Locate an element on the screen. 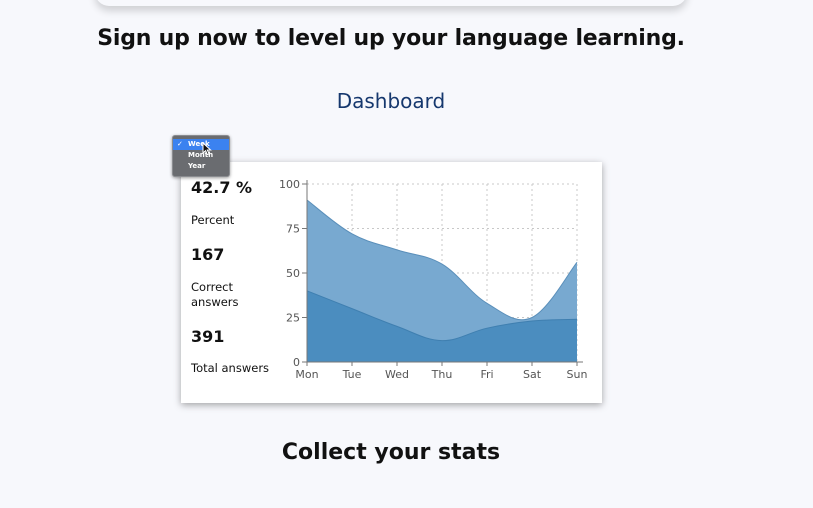 The height and width of the screenshot is (508, 813). x-tick-label: Tue is located at coordinates (352, 374).